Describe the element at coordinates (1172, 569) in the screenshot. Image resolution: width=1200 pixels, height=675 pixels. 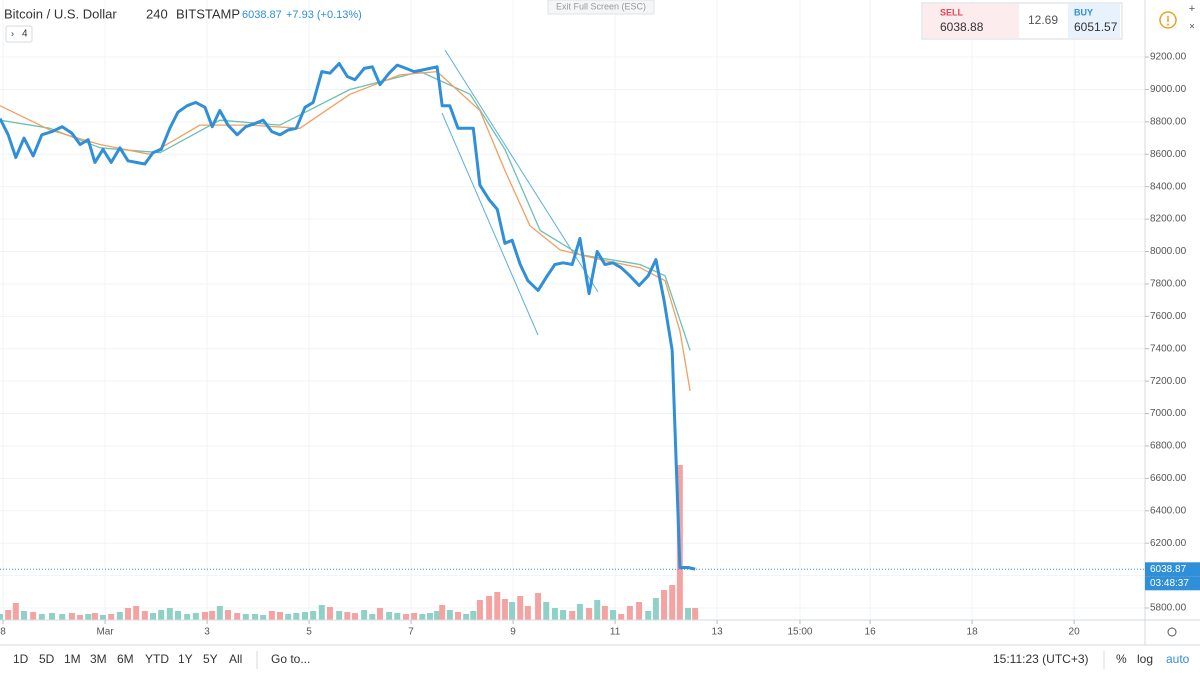
I see `last-price-box` at that location.